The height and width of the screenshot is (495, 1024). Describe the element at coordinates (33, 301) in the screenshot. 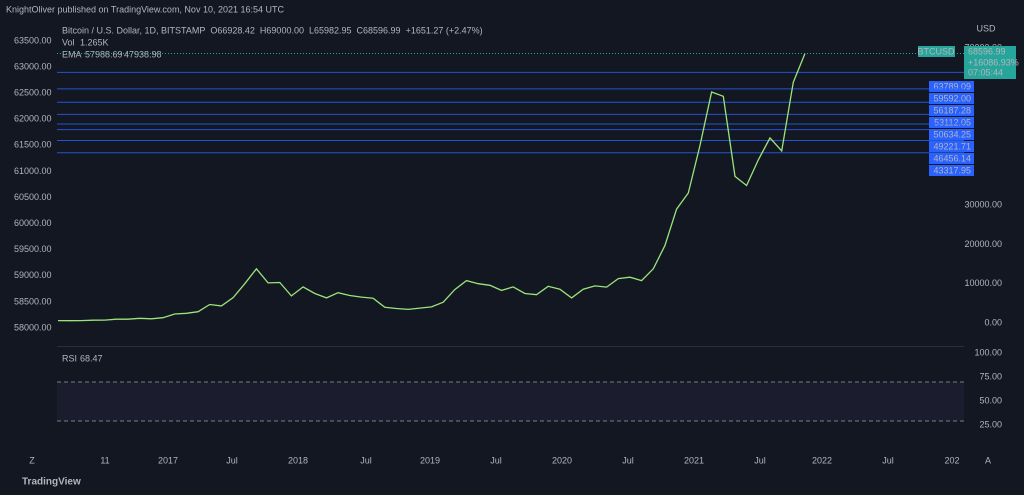

I see `left-tick-label: 58500.00` at that location.